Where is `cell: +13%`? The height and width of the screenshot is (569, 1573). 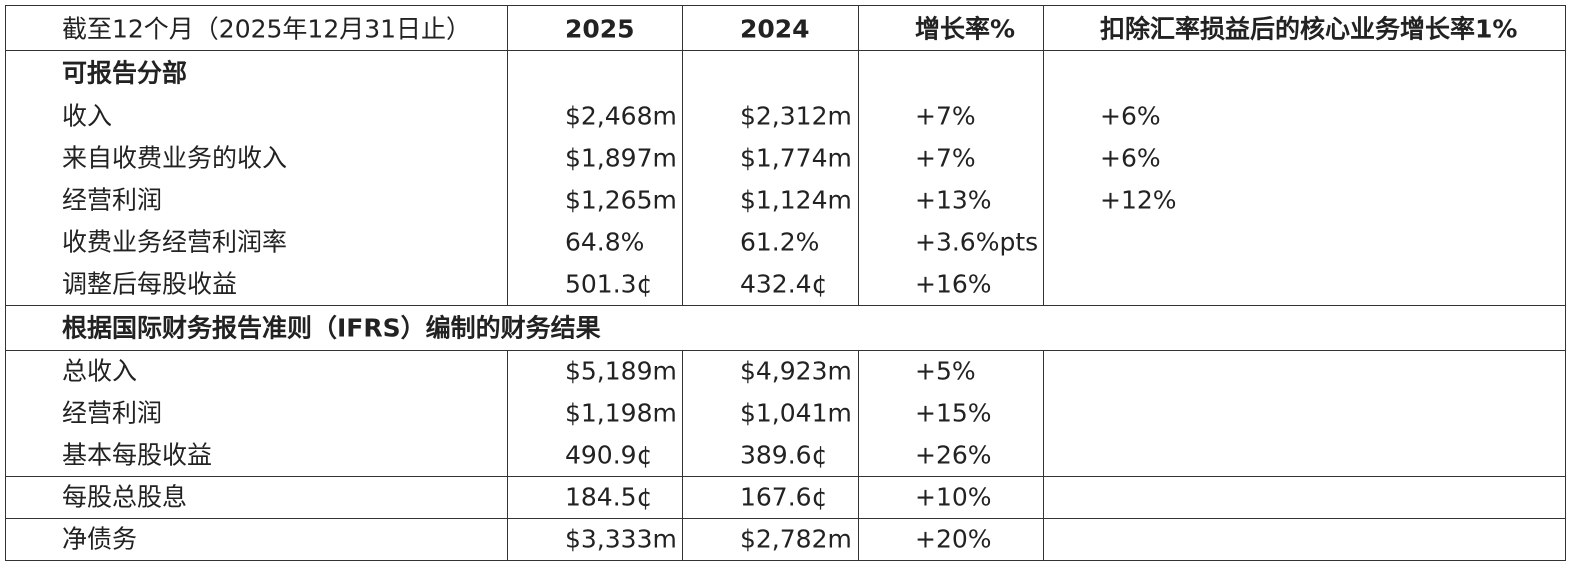
cell: +13% is located at coordinates (953, 200).